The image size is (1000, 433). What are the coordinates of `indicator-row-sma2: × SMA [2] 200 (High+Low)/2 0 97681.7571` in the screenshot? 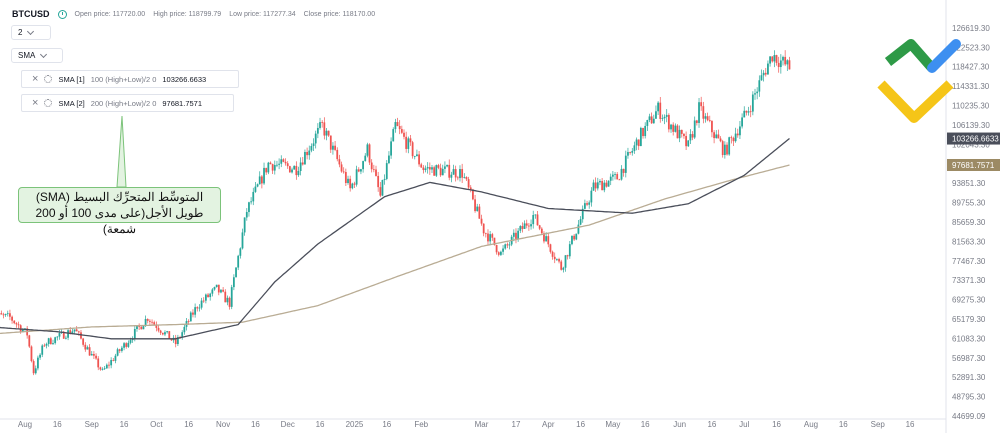 It's located at (127, 103).